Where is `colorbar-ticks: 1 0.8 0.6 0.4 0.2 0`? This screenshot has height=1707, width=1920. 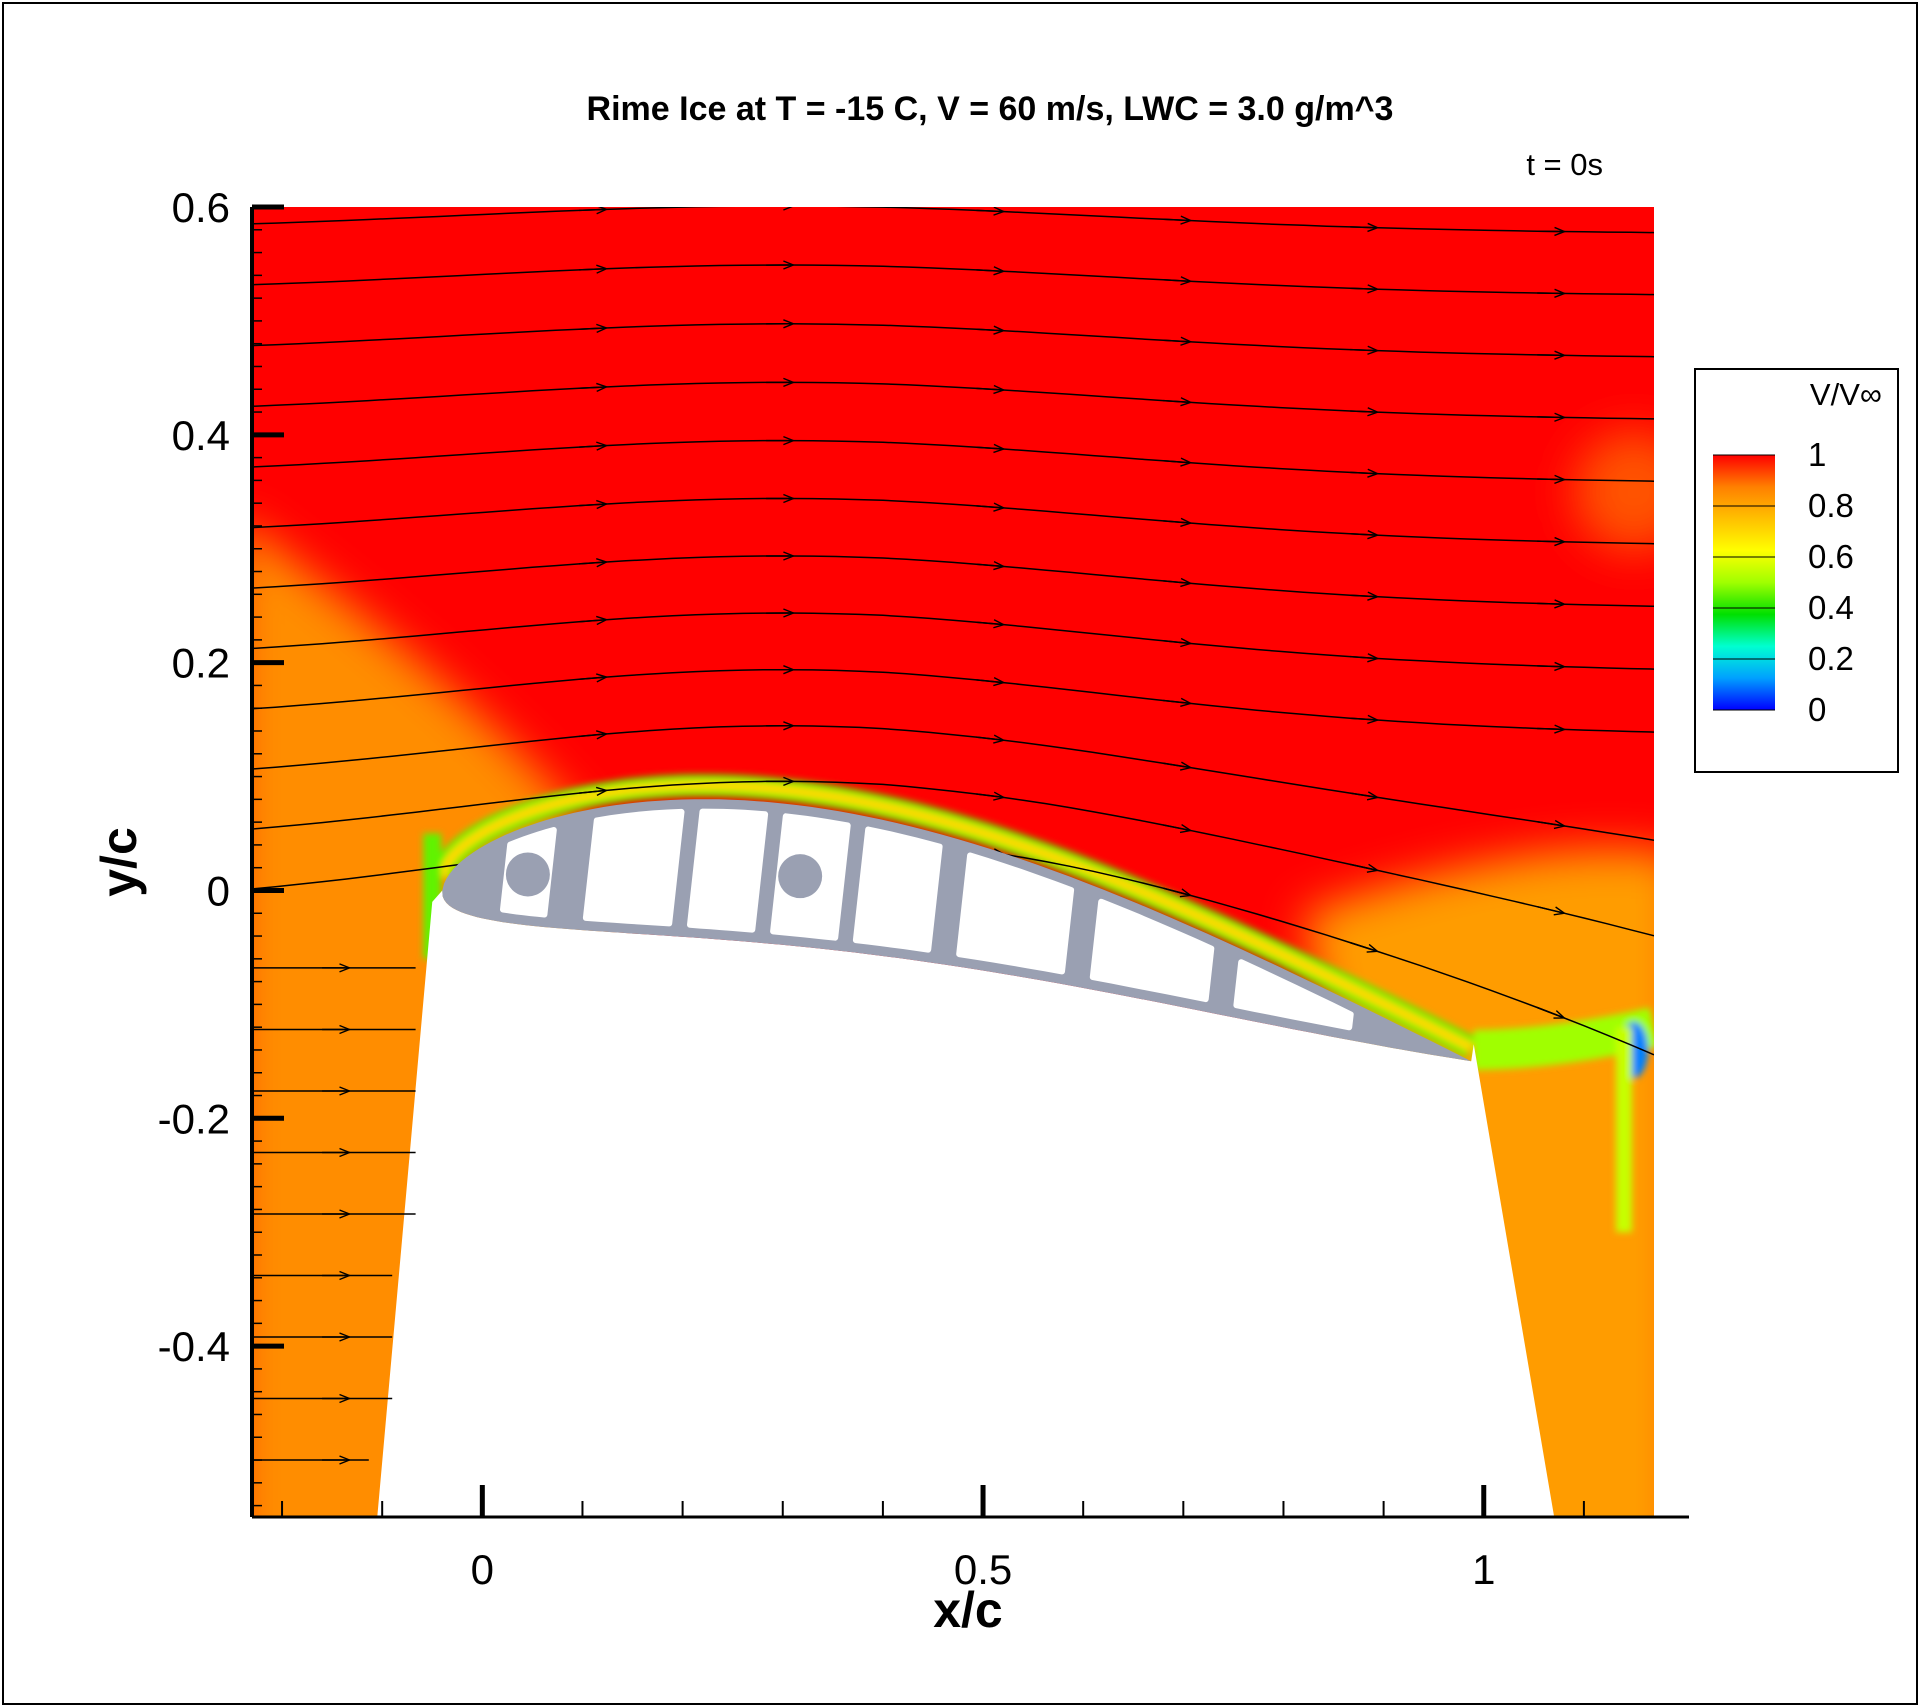 colorbar-ticks: 1 0.8 0.6 0.4 0.2 0 is located at coordinates (1783, 582).